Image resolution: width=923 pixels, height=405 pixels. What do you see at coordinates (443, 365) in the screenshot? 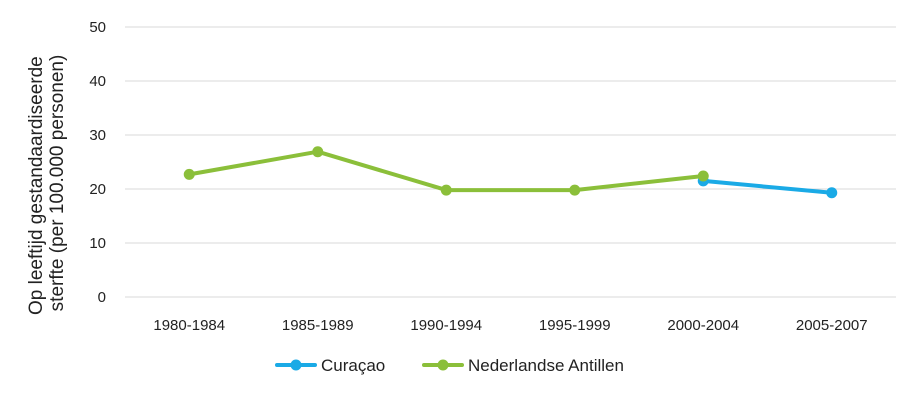
I see `legend-swatch-marker-nederlandse-antillen` at bounding box center [443, 365].